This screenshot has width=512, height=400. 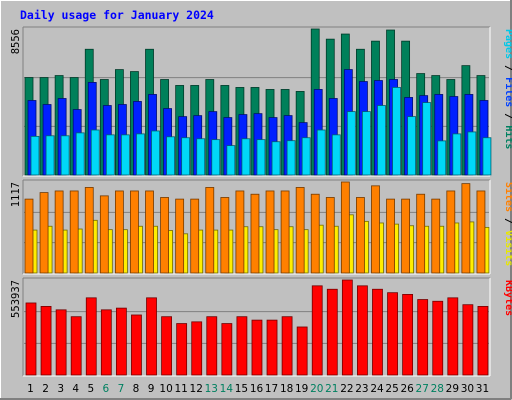 What do you see at coordinates (507, 221) in the screenshot?
I see `legend-part: /` at bounding box center [507, 221].